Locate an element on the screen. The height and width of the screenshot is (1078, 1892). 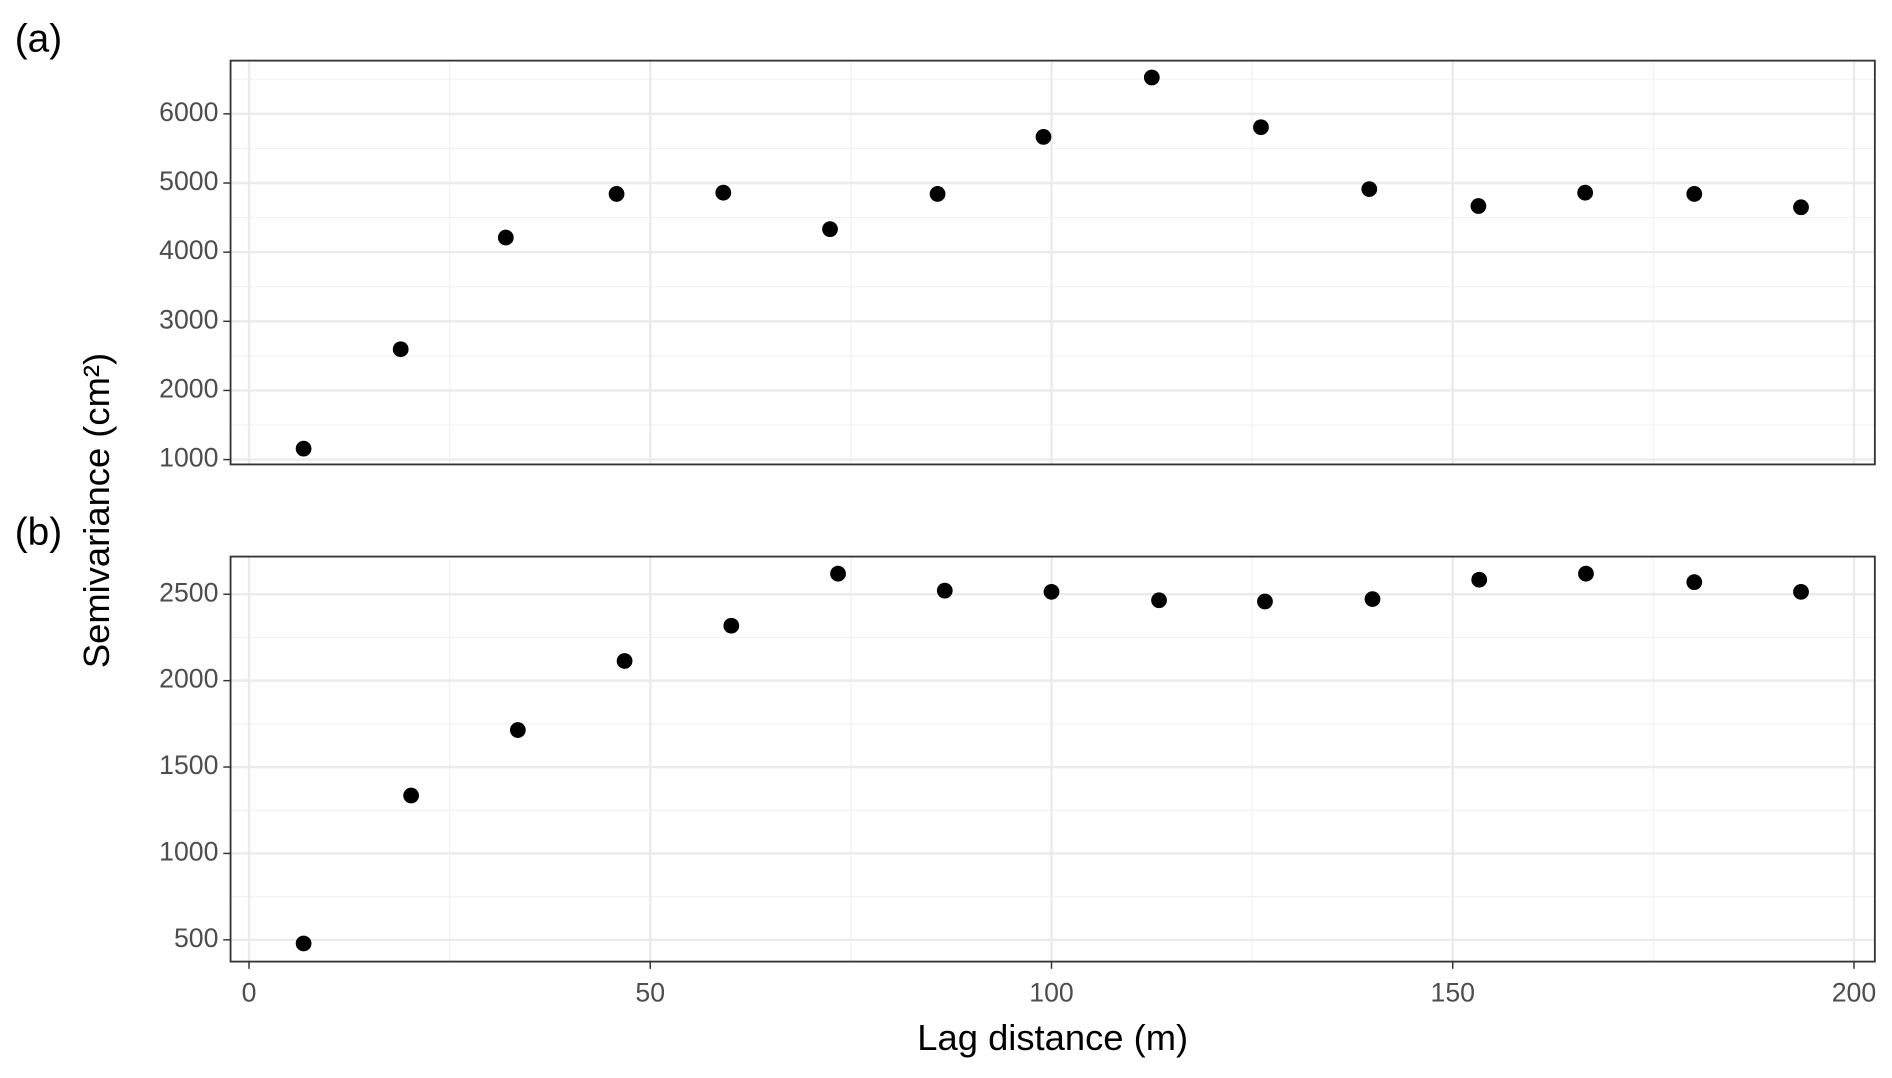
x-tick-label: 0 is located at coordinates (249, 992).